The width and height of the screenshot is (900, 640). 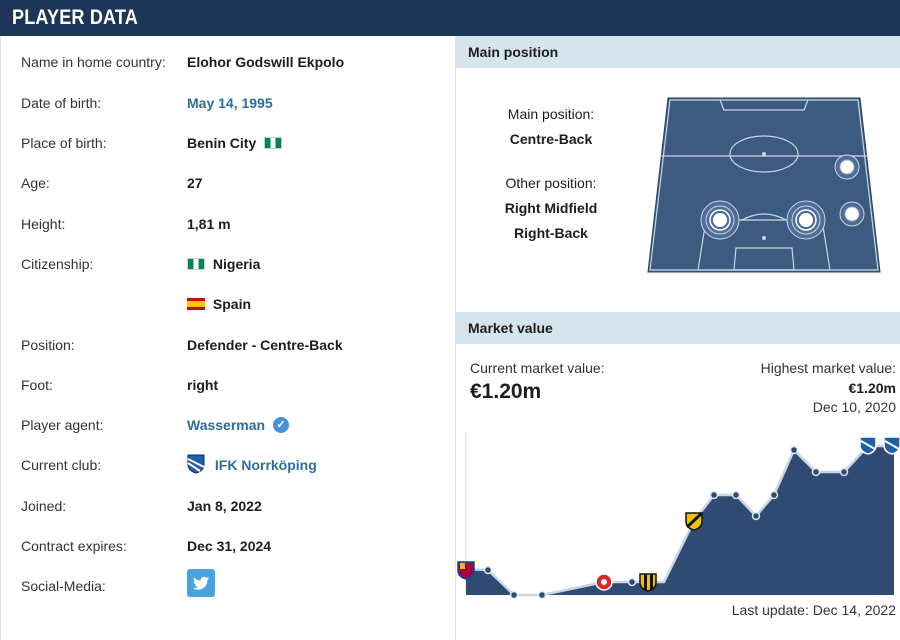 I want to click on info-value-name: Elohor Godswill Ekpolo, so click(x=266, y=62).